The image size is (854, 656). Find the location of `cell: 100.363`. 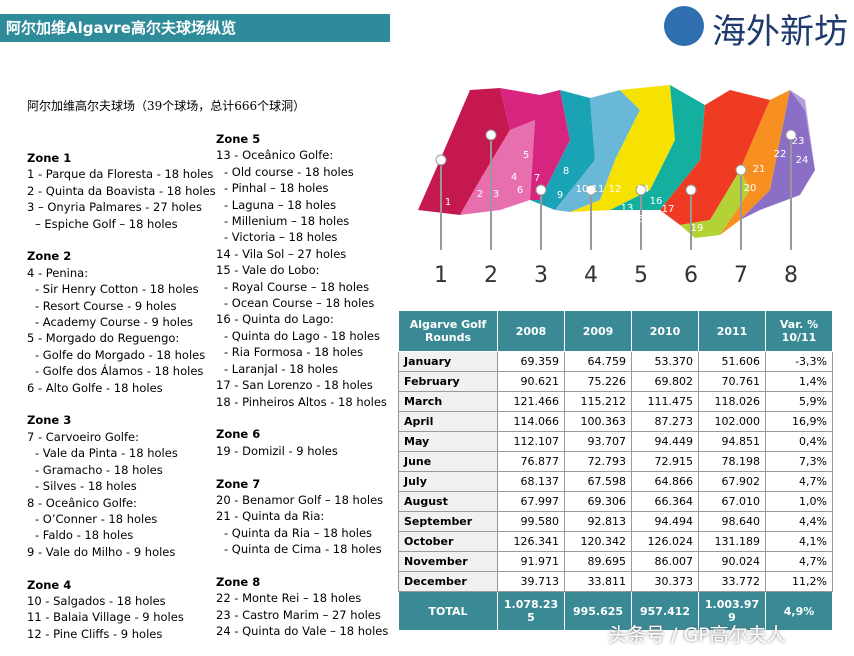

cell: 100.363 is located at coordinates (598, 421).